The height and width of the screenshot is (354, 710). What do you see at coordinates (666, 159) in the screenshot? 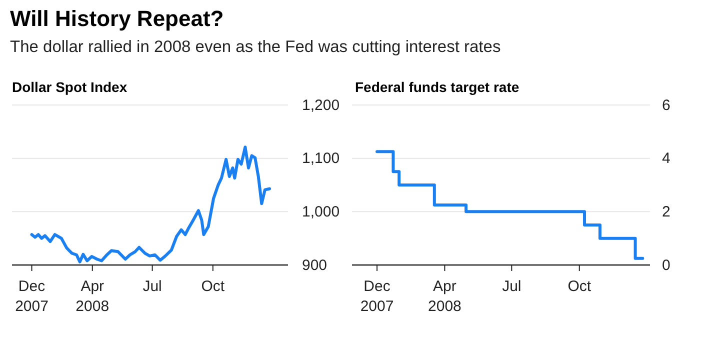
I see `y-tick-label: 4` at bounding box center [666, 159].